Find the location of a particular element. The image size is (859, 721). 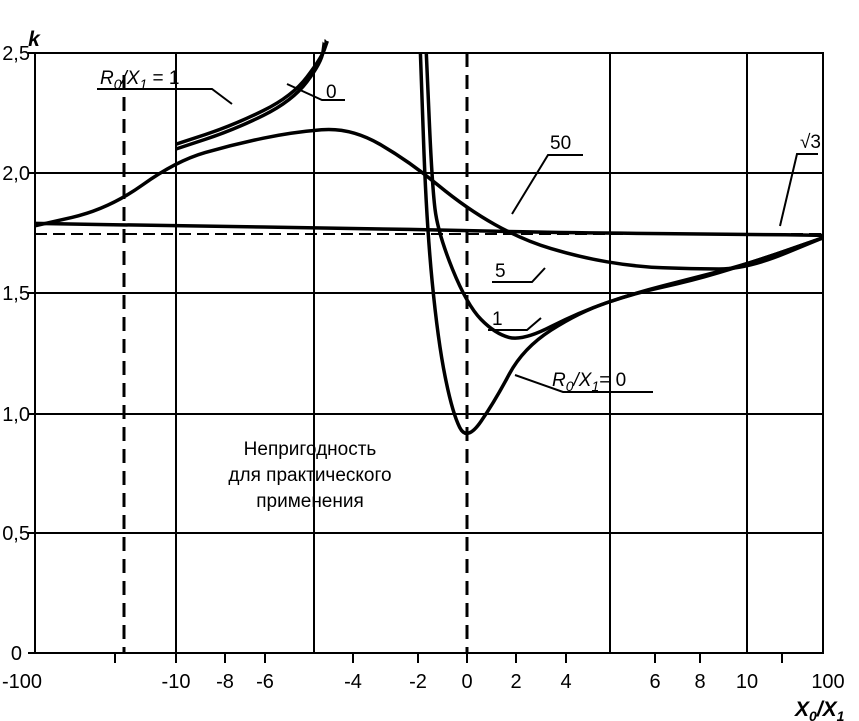

y-tick-label: 0,5 is located at coordinates (16, 534).